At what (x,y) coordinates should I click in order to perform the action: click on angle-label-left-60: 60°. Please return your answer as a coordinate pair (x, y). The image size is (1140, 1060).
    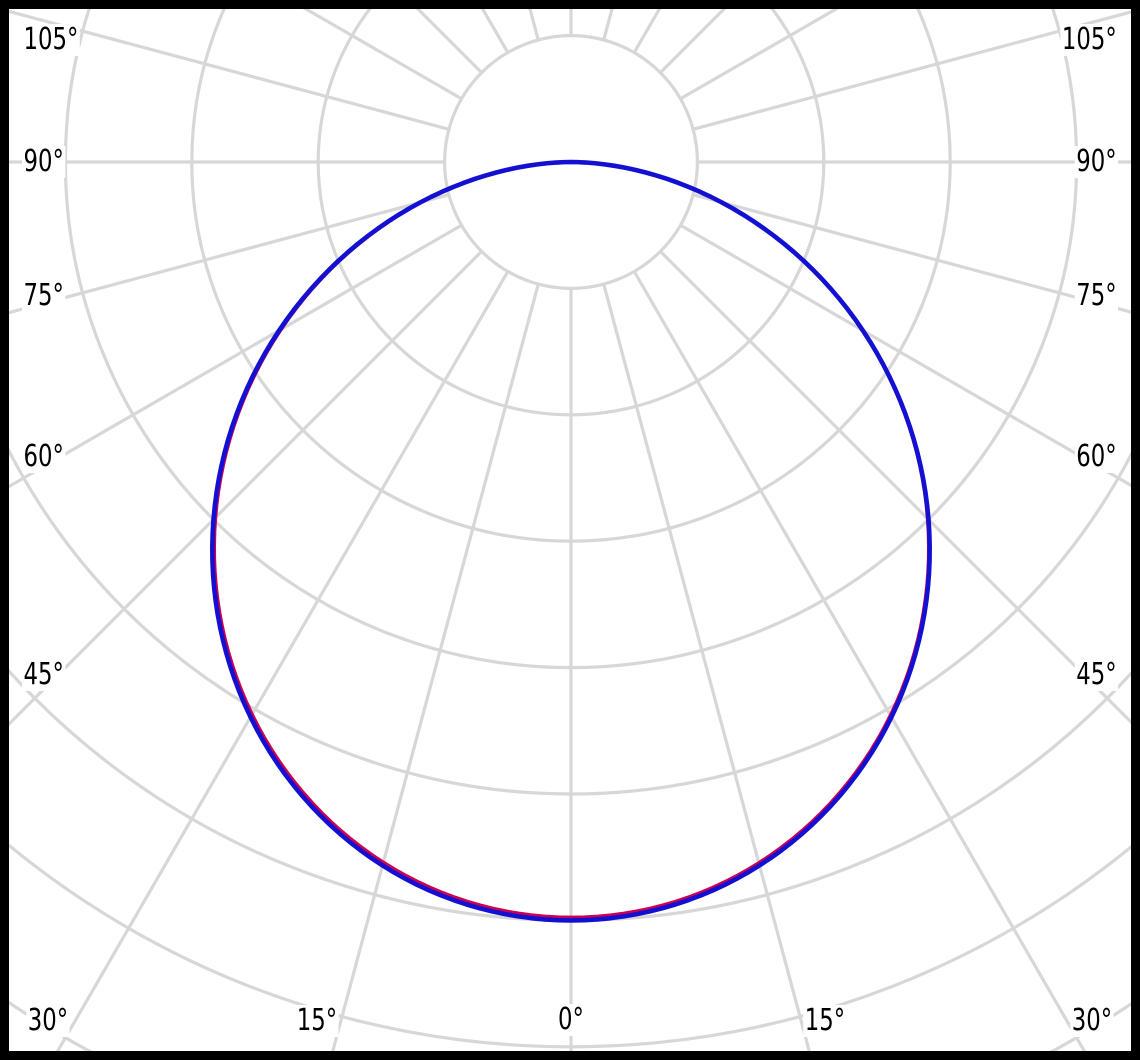
    Looking at the image, I should click on (44, 456).